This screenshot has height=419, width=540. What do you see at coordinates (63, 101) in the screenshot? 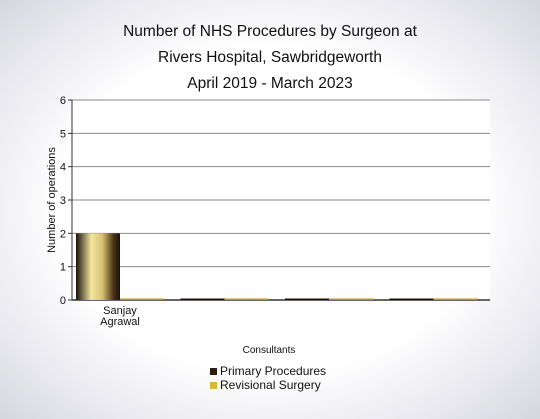
I see `y-tick-label: 6` at bounding box center [63, 101].